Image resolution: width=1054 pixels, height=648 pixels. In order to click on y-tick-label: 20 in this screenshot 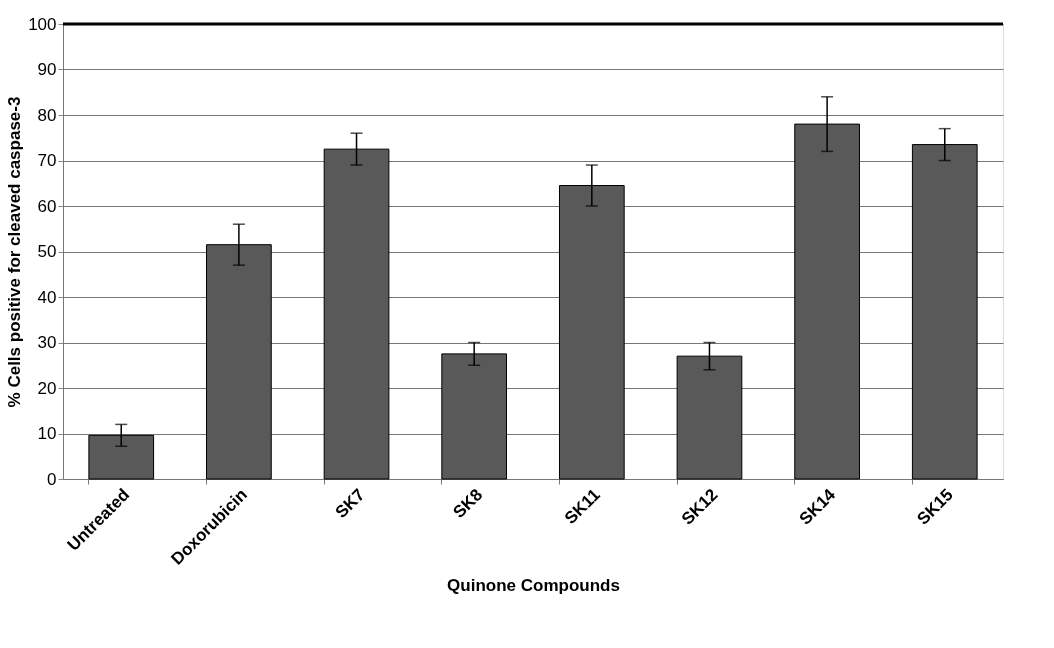, I will do `click(47, 388)`.